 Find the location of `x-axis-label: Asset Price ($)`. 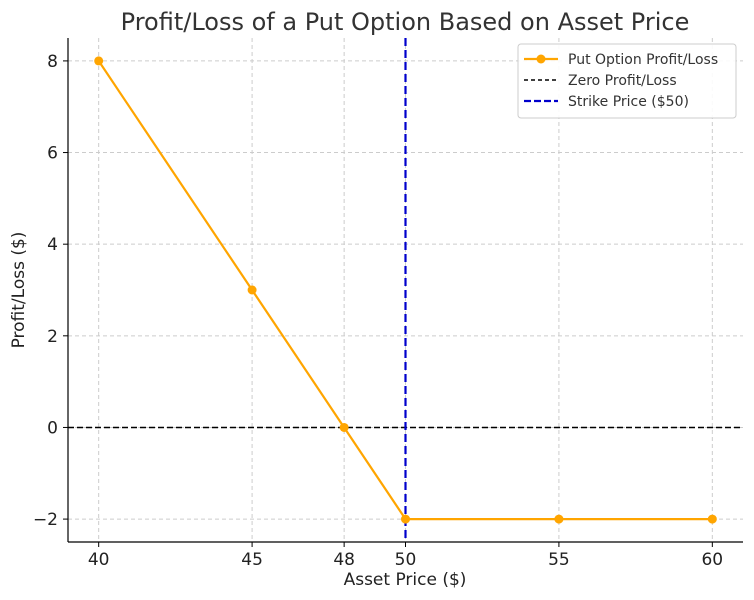

x-axis-label: Asset Price ($) is located at coordinates (405, 580).